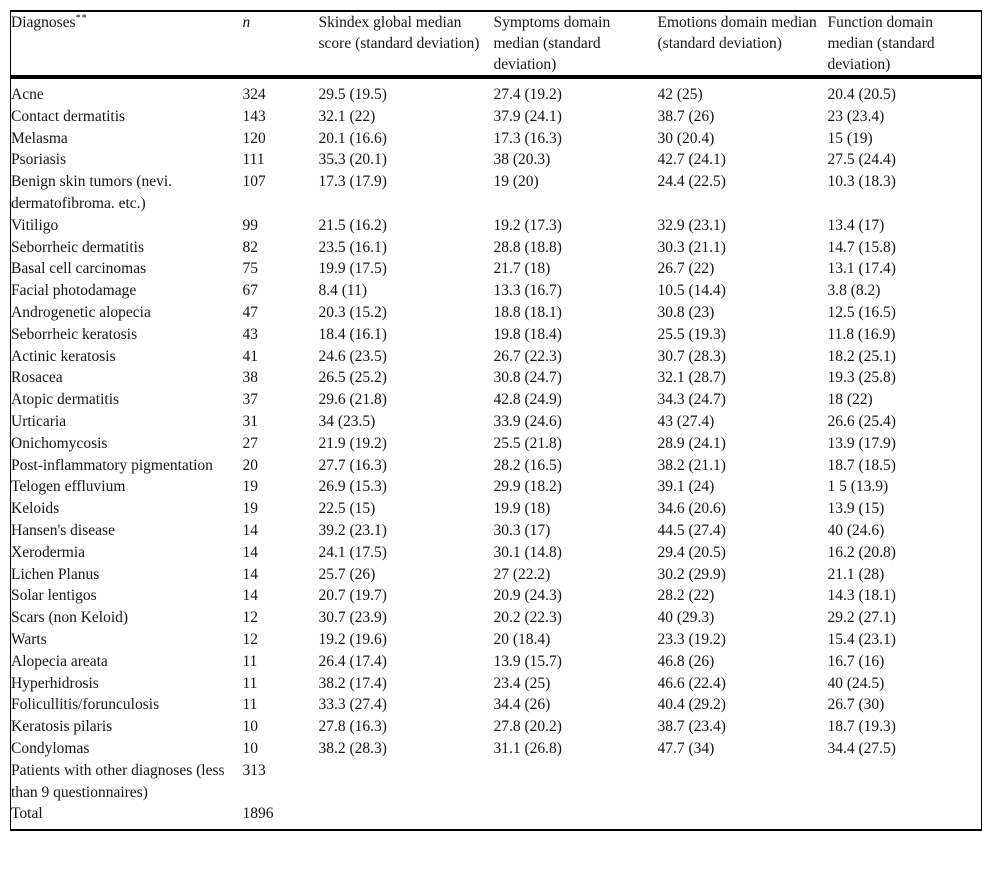 Image resolution: width=992 pixels, height=885 pixels. Describe the element at coordinates (250, 509) in the screenshot. I see `table-cell: 19` at that location.